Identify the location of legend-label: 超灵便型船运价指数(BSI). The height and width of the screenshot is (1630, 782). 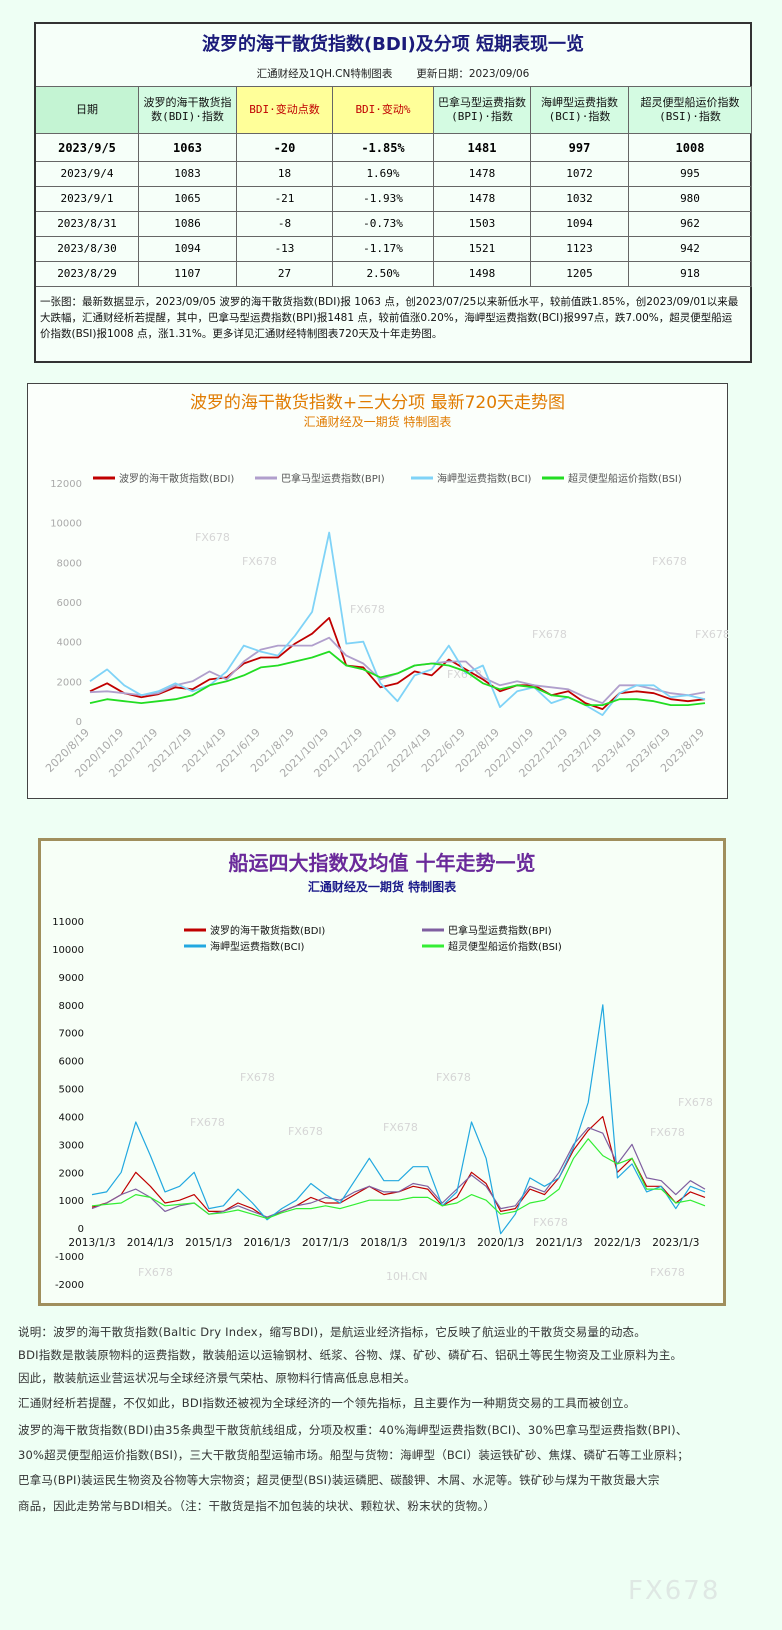
(505, 946).